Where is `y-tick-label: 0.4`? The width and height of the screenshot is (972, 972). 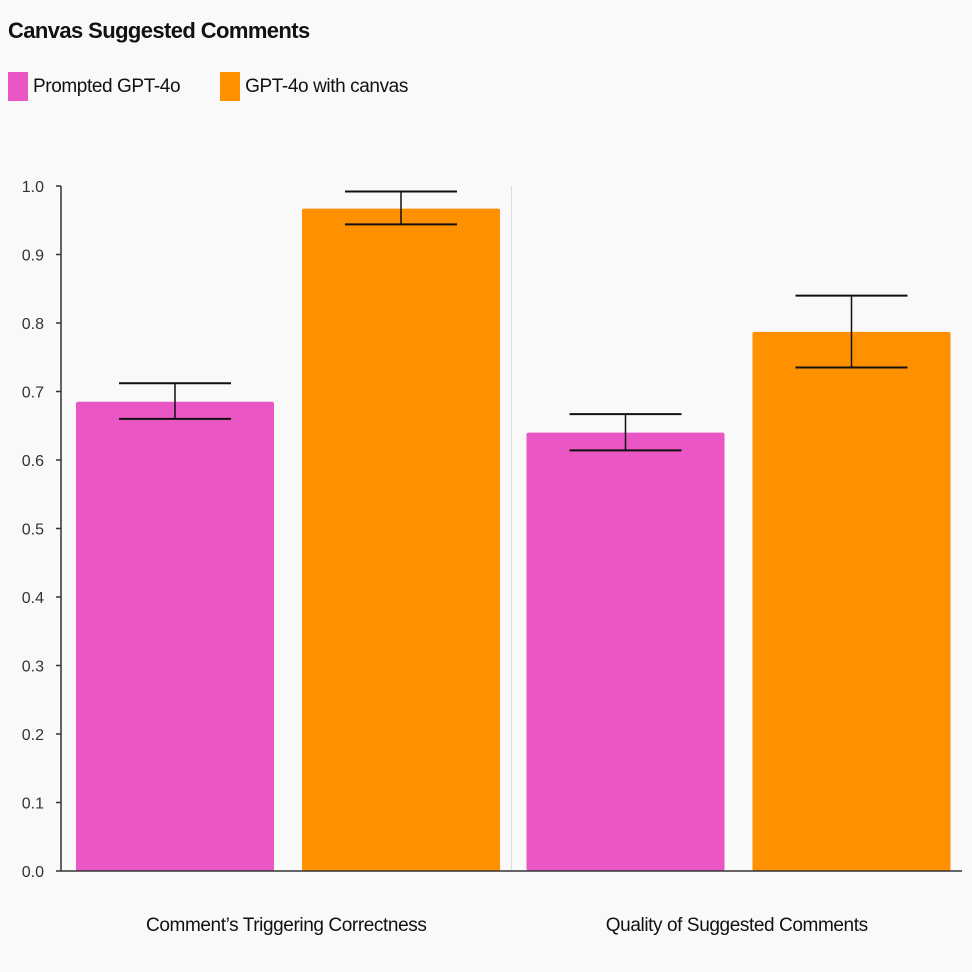 y-tick-label: 0.4 is located at coordinates (33, 598).